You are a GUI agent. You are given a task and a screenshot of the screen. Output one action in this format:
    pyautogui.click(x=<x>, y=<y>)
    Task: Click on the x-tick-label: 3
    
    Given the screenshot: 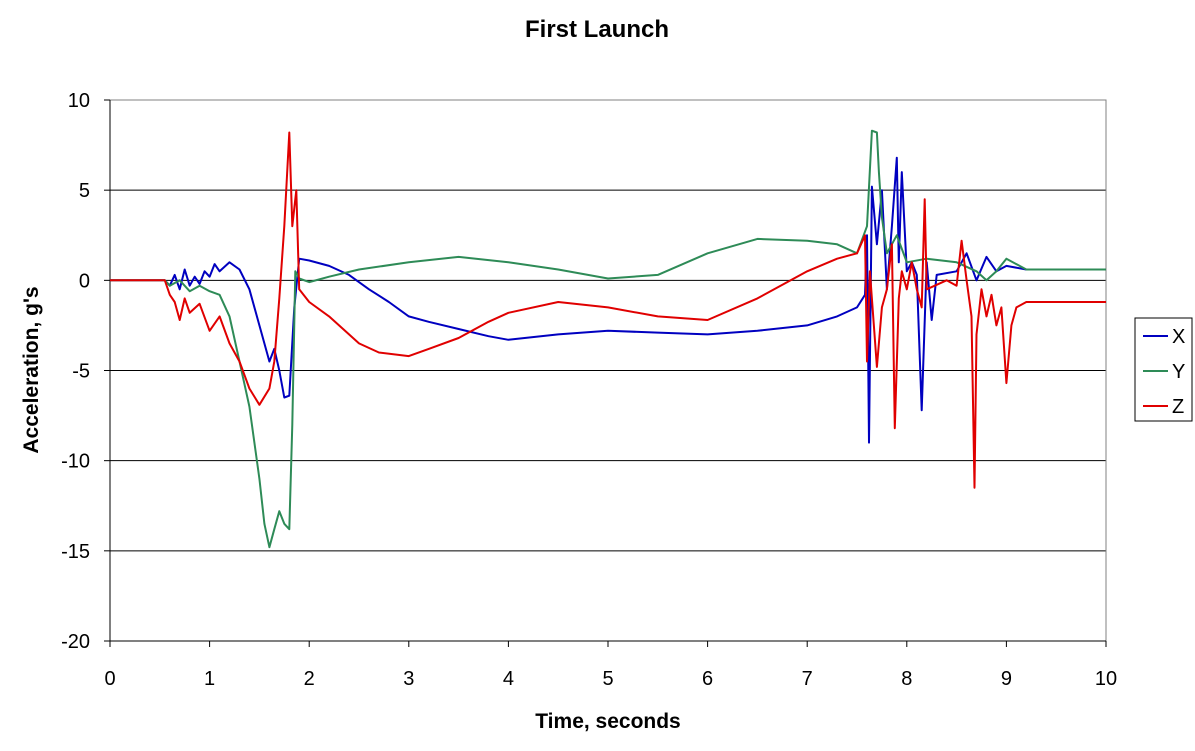 What is the action you would take?
    pyautogui.click(x=408, y=679)
    